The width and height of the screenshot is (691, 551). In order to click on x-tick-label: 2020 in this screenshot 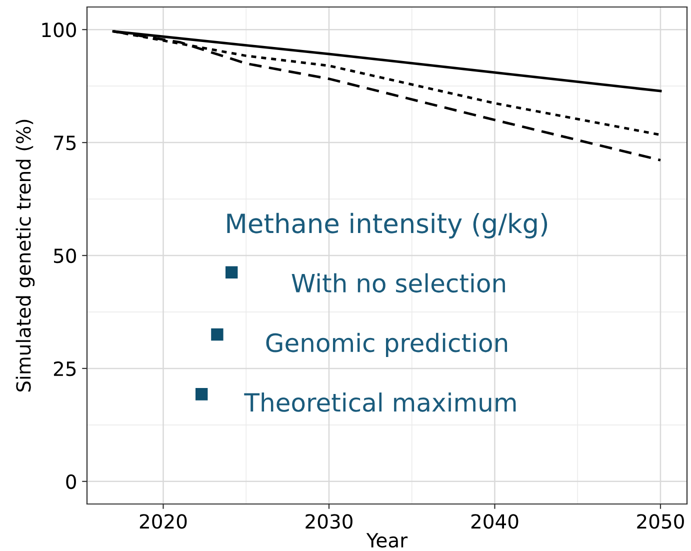, I will do `click(163, 521)`.